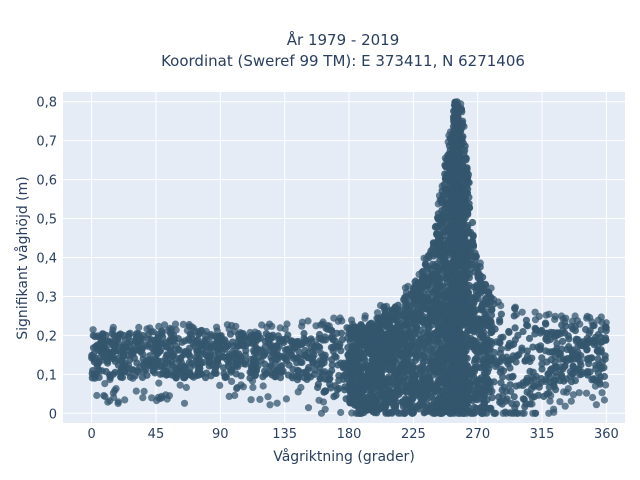 The image size is (640, 480). I want to click on y-tick-label: 0,1, so click(46, 375).